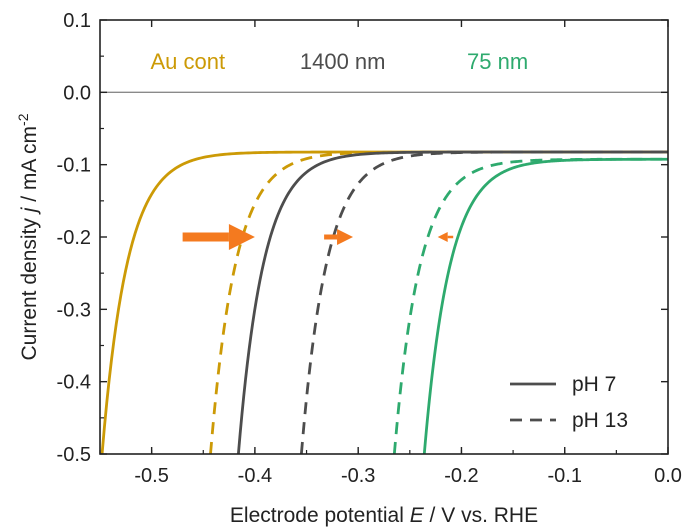  What do you see at coordinates (497, 61) in the screenshot?
I see `series-label-3: 75 nm` at bounding box center [497, 61].